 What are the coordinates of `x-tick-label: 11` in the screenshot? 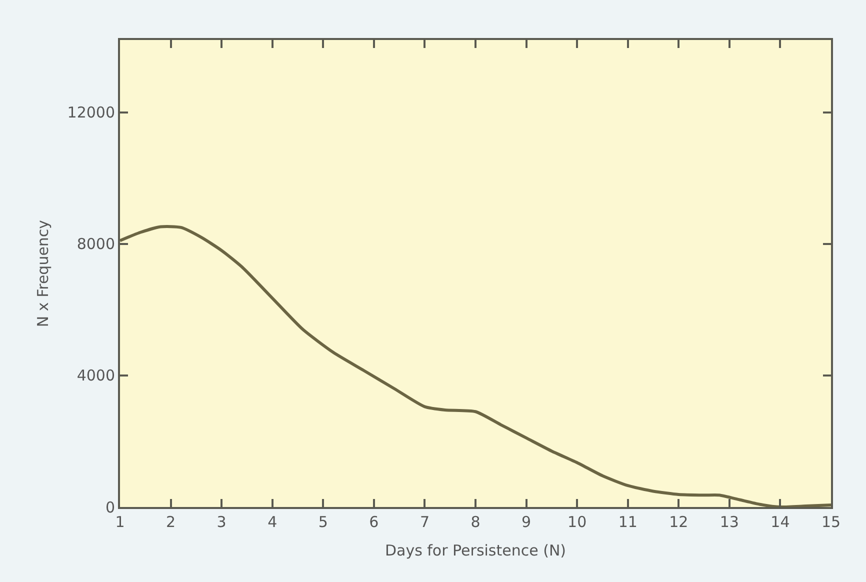 It's located at (628, 522).